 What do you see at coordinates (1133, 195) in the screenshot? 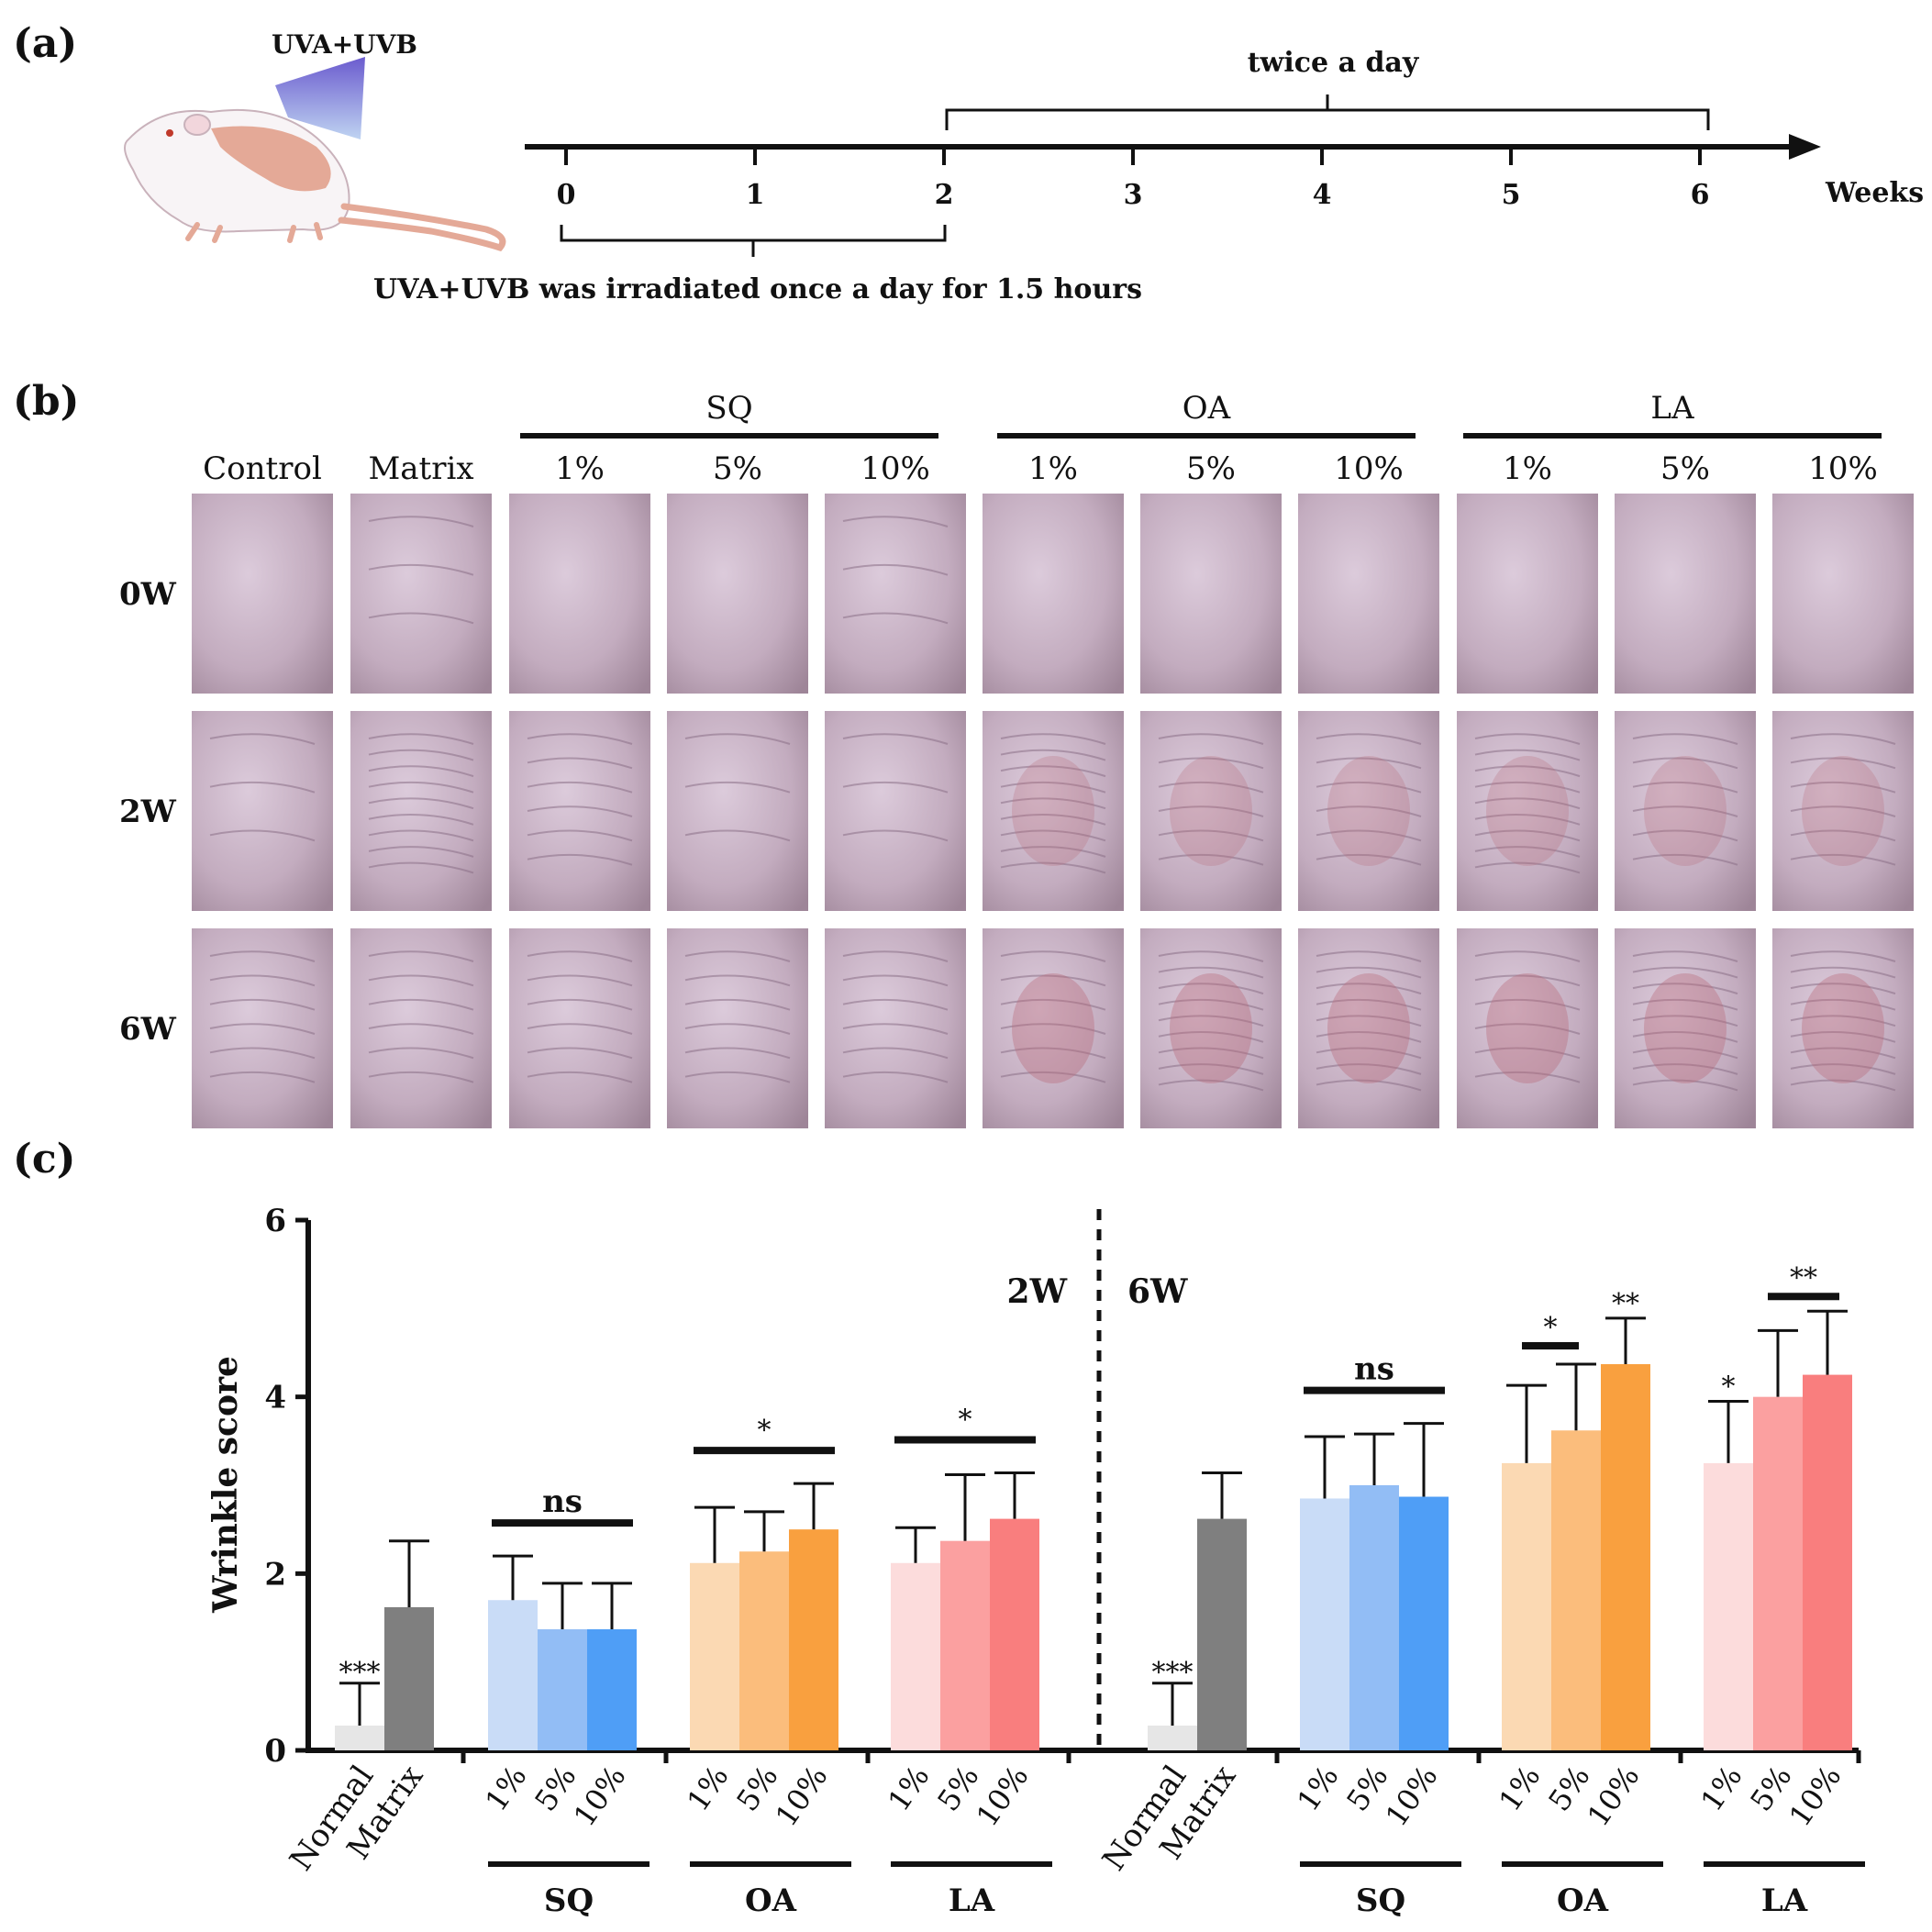
I see `timeline-tick-label: 3` at bounding box center [1133, 195].